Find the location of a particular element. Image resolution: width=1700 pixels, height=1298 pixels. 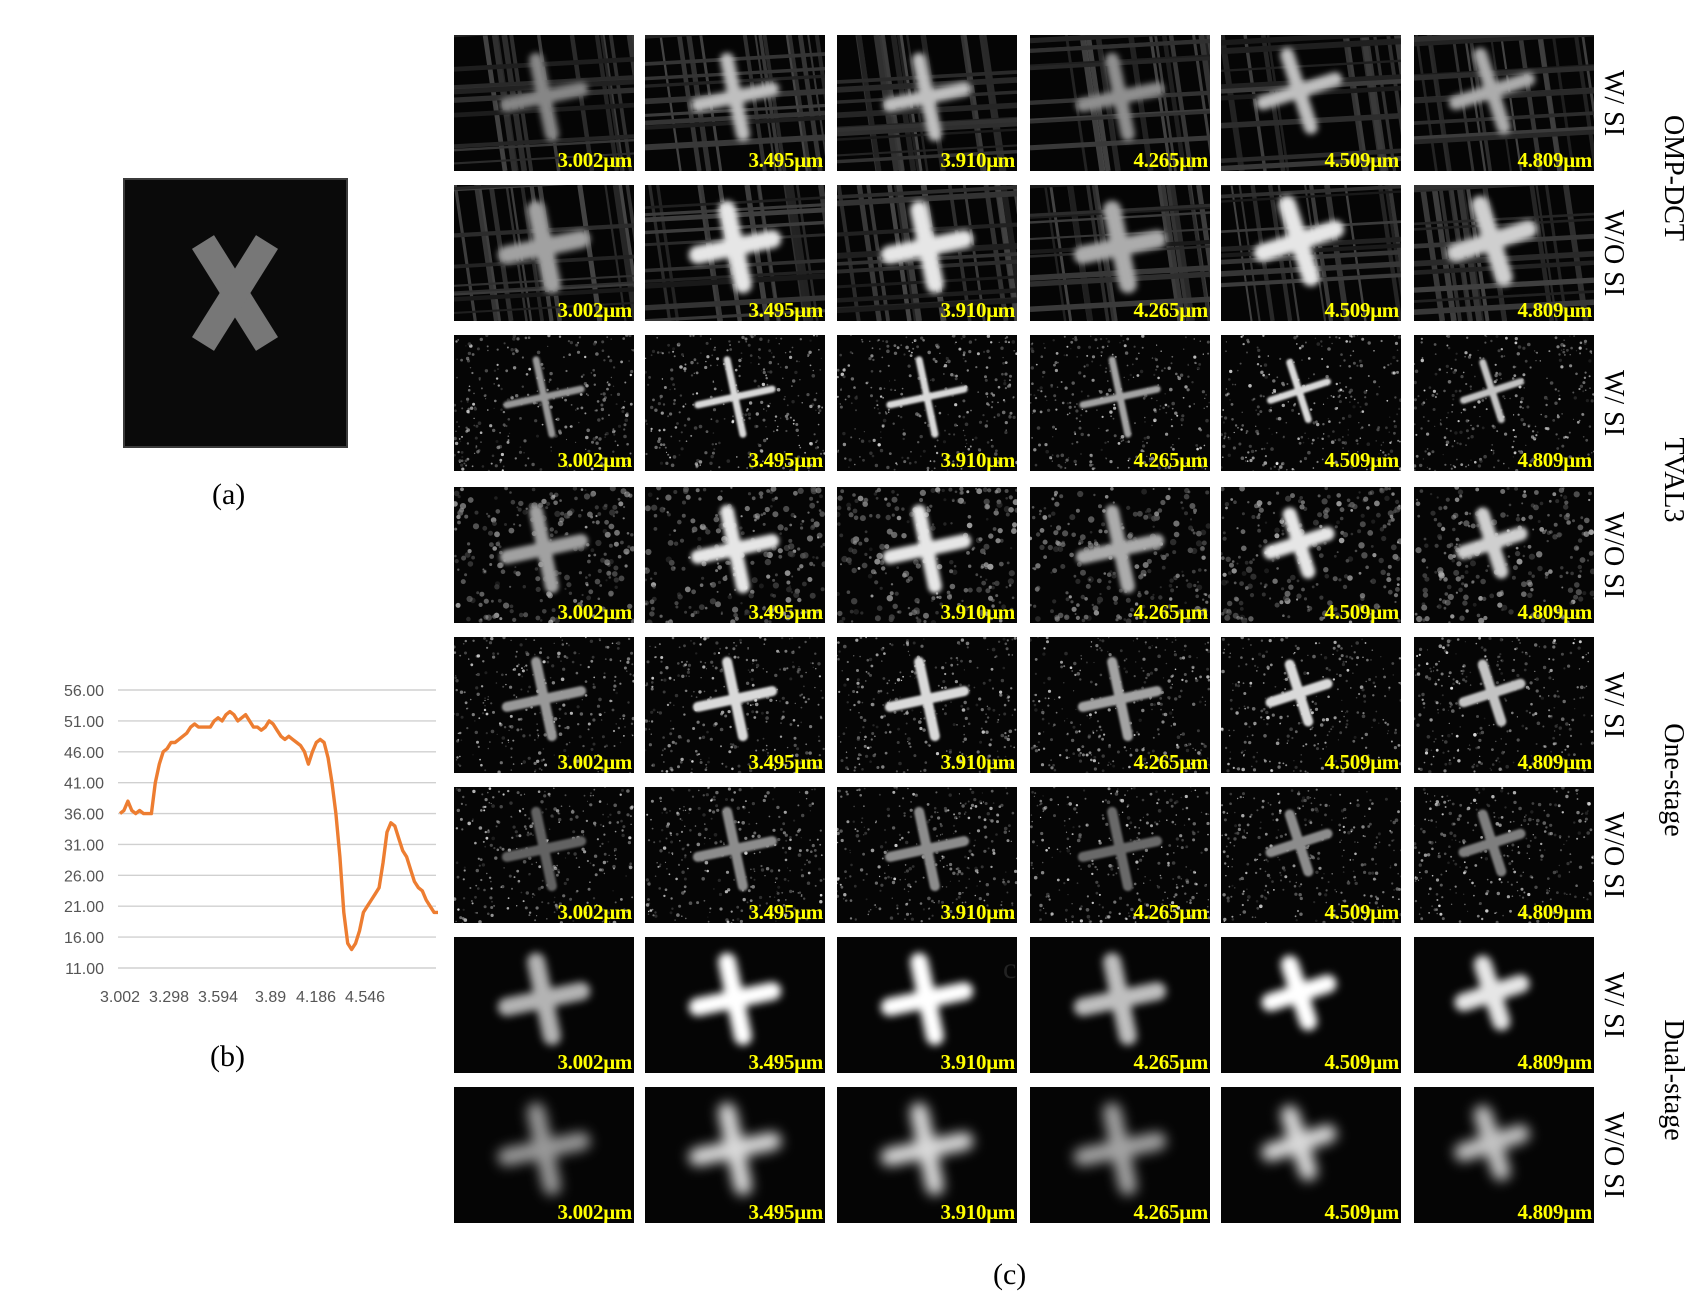

x-tick-label: 4.546 is located at coordinates (365, 997).